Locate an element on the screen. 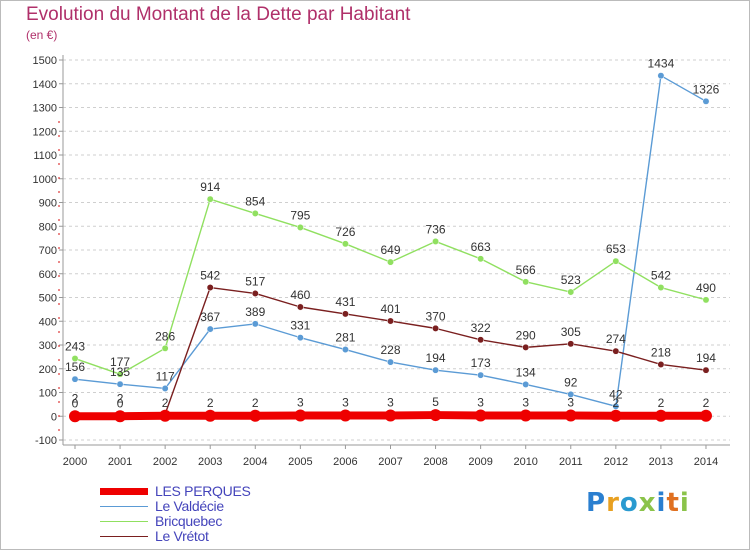  legend-item-le-vretot: Le Vrétot is located at coordinates (200, 536).